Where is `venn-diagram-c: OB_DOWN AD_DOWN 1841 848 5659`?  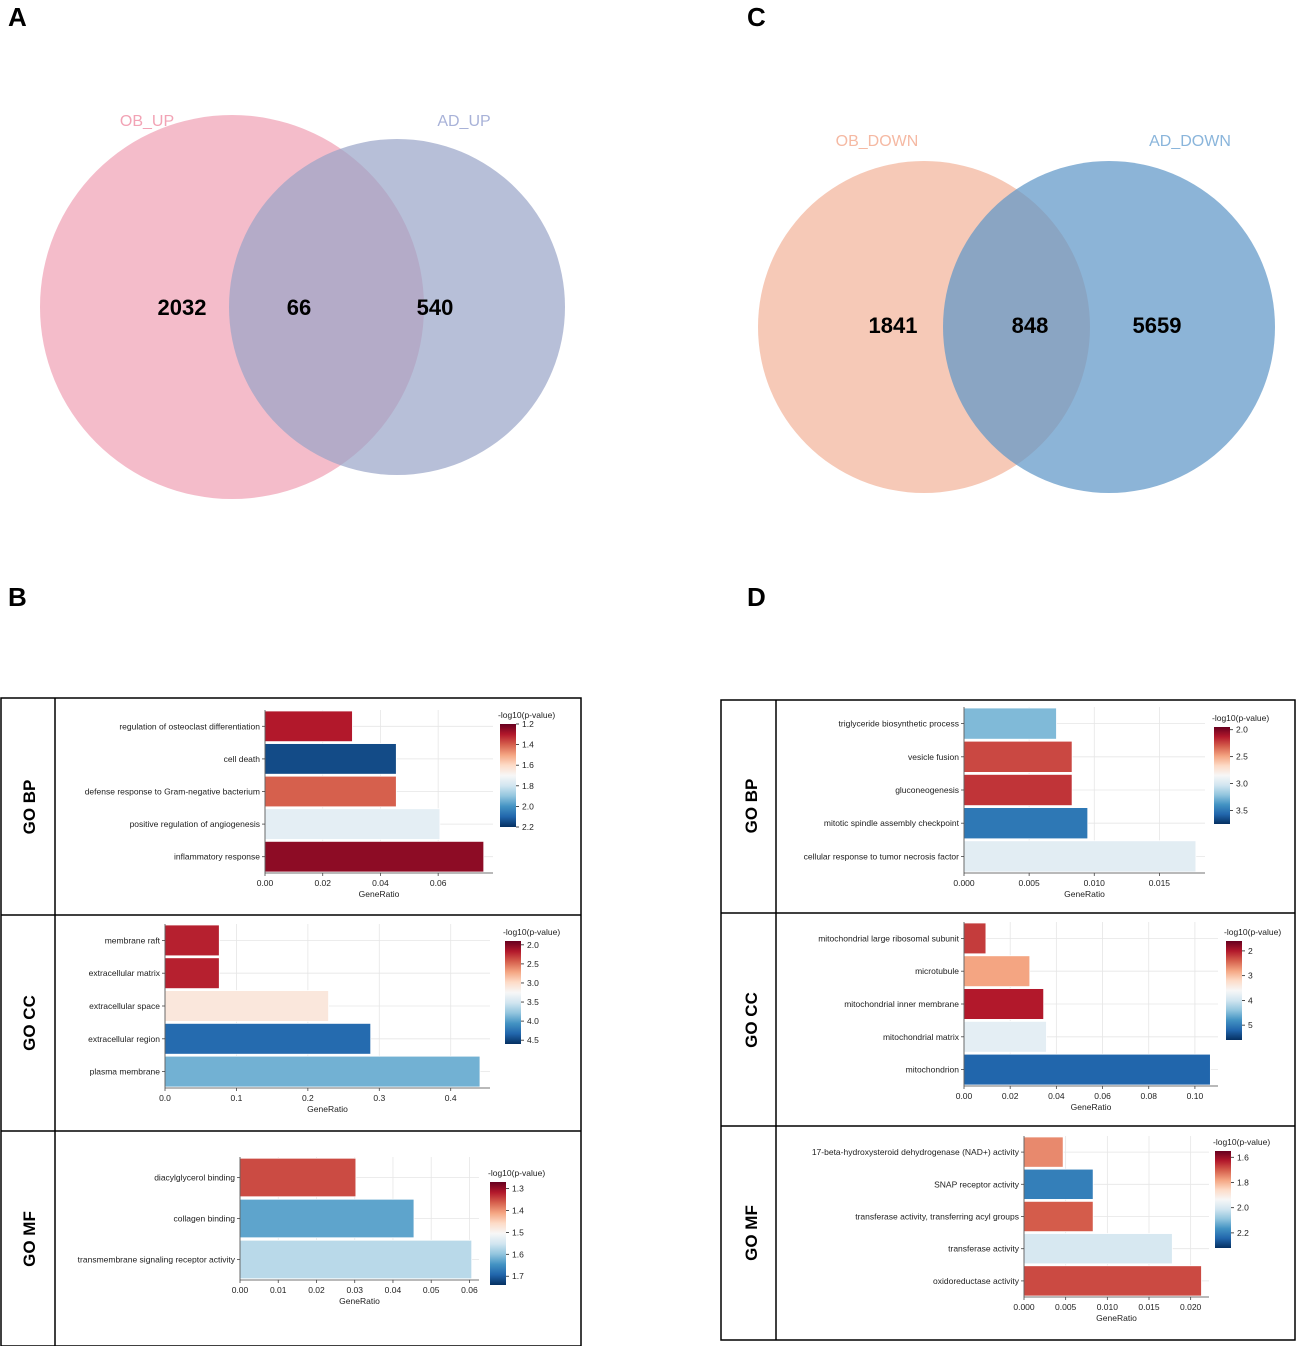 venn-diagram-c: OB_DOWN AD_DOWN 1841 848 5659 is located at coordinates (1016, 313).